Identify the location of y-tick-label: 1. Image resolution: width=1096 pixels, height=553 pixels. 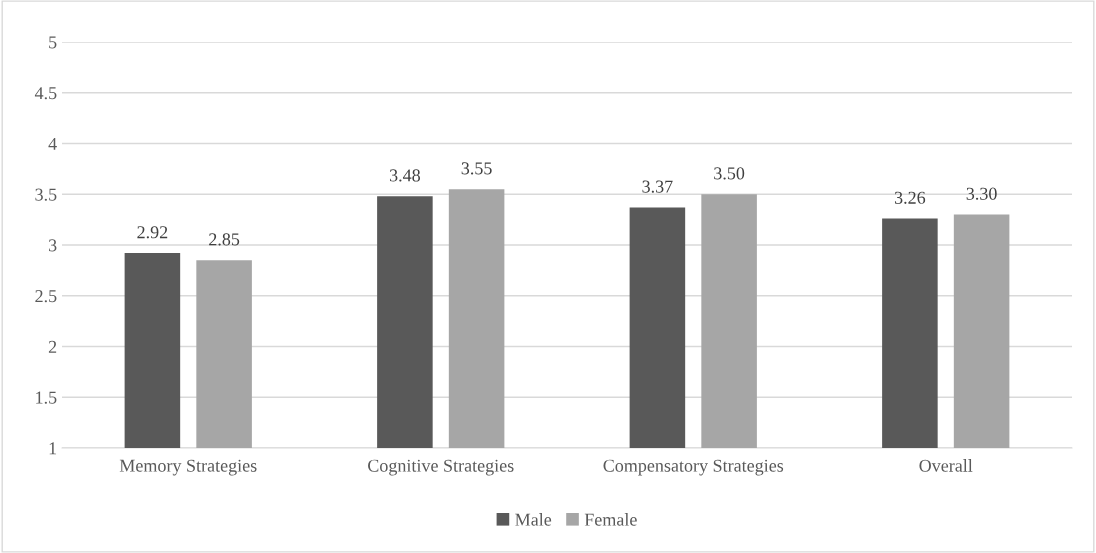
(53, 448).